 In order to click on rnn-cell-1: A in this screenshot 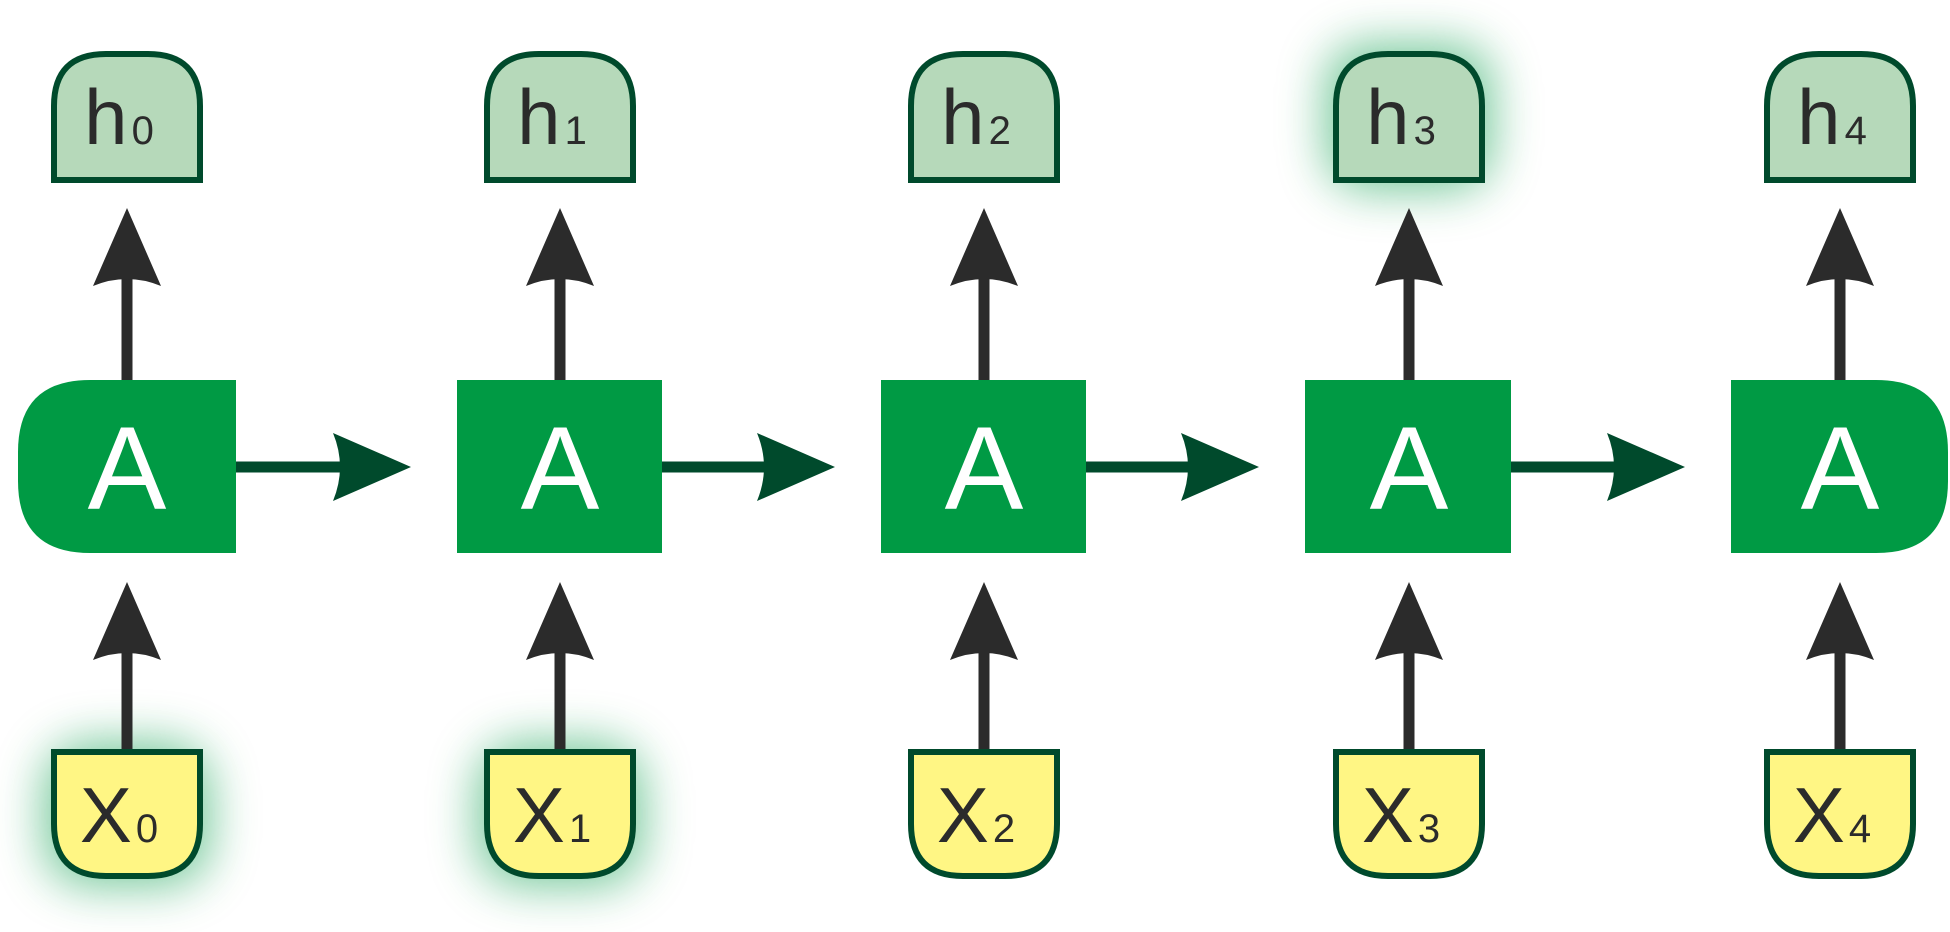, I will do `click(559, 466)`.